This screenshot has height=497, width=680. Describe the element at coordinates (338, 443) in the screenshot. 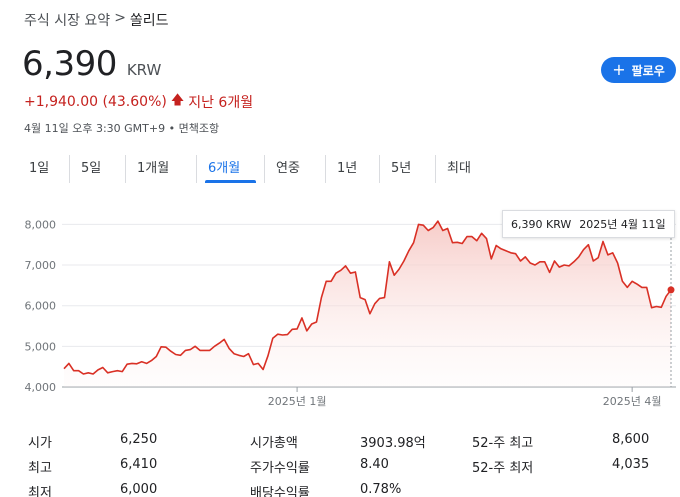

I see `stat-market-cap: 시가총액 3903.98억` at that location.